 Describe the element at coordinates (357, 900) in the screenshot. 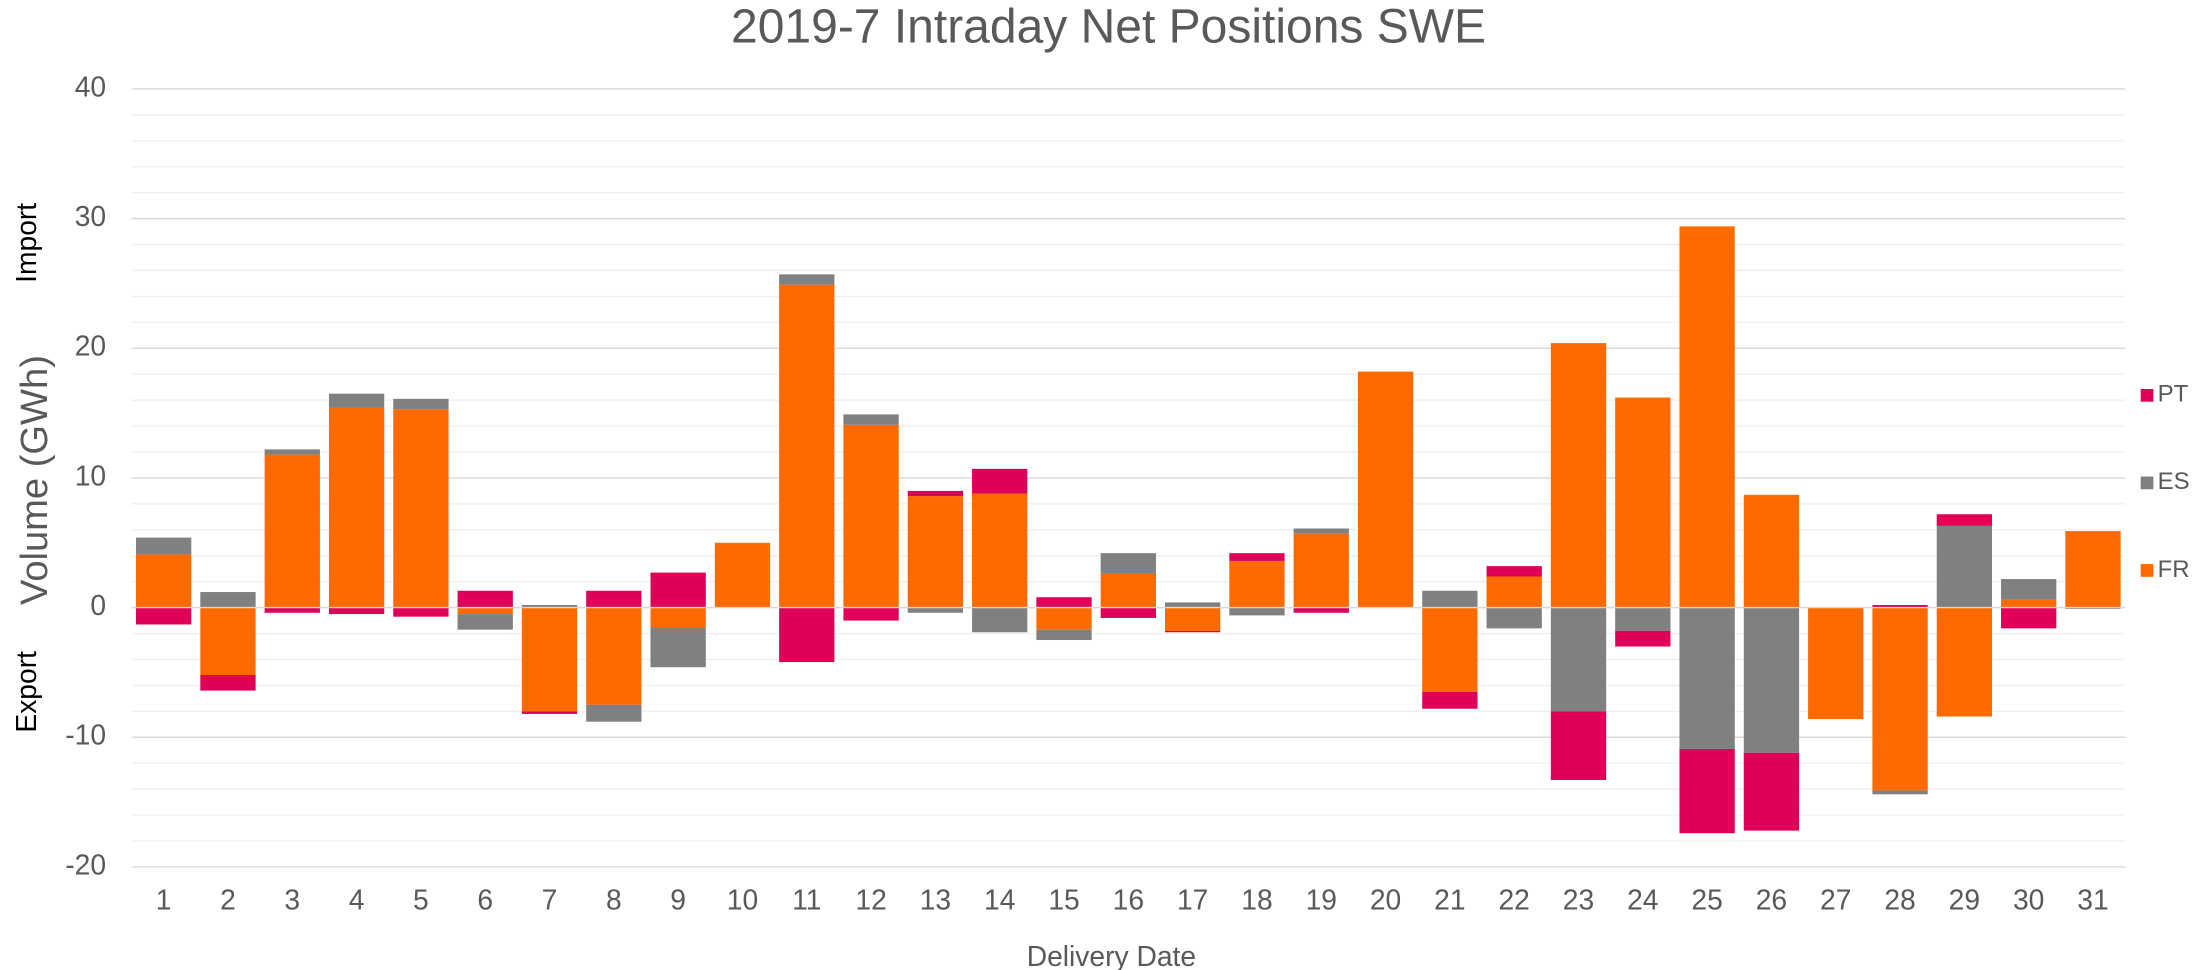

I see `x-tick-label: 4` at that location.